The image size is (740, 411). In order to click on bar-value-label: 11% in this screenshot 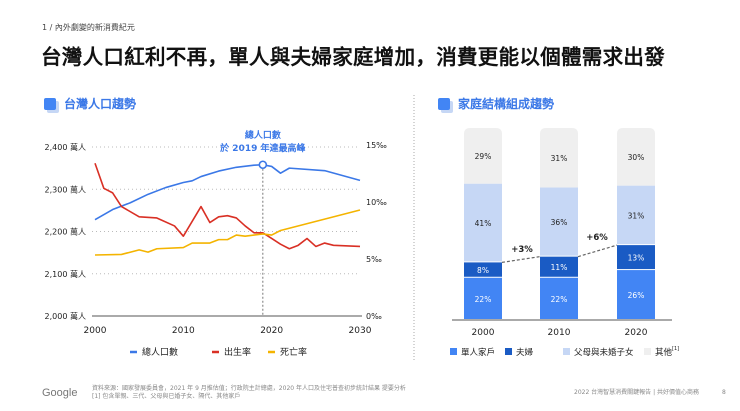, I will do `click(559, 267)`.